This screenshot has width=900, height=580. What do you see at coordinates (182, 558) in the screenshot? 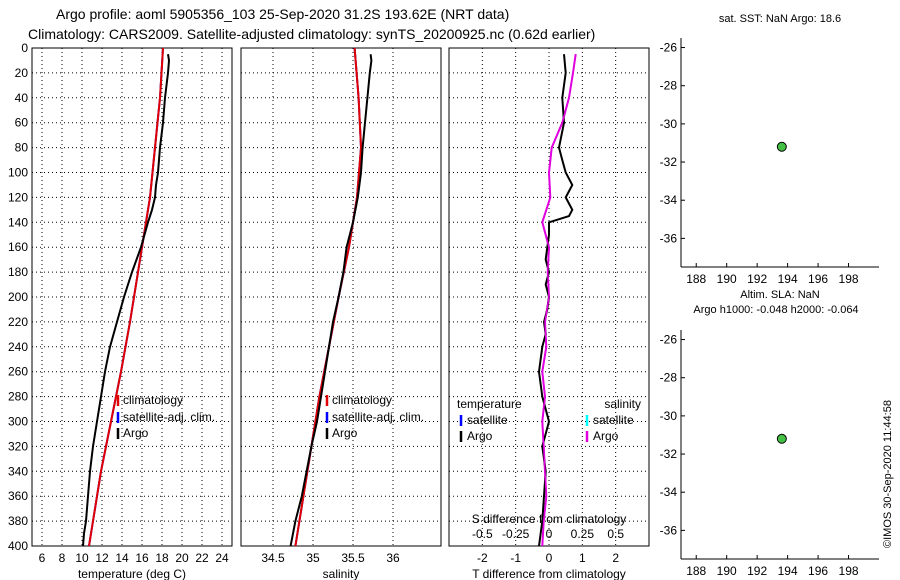
I see `temperature-xtick-label: 20` at bounding box center [182, 558].